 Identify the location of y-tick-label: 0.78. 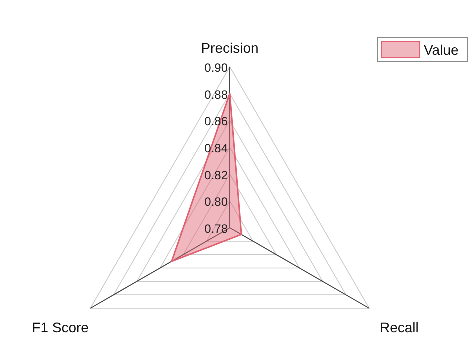
(216, 229).